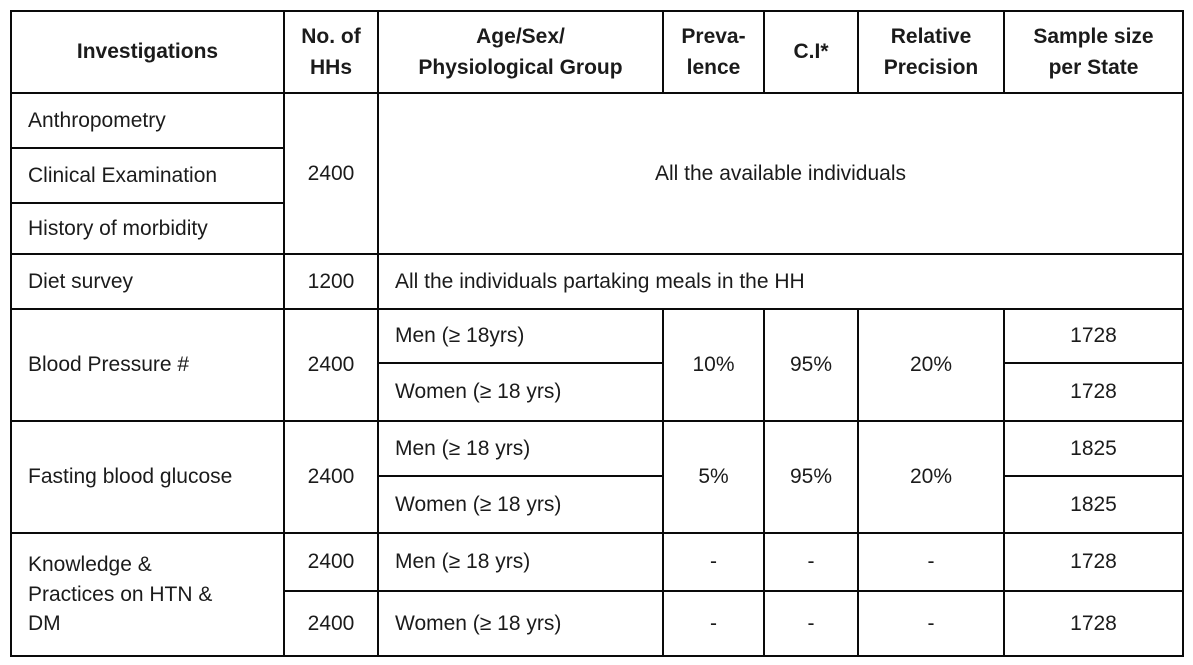 This screenshot has height=665, width=1193. I want to click on cell-sample-fasting-blood-glucose-women: 1825, so click(1093, 504).